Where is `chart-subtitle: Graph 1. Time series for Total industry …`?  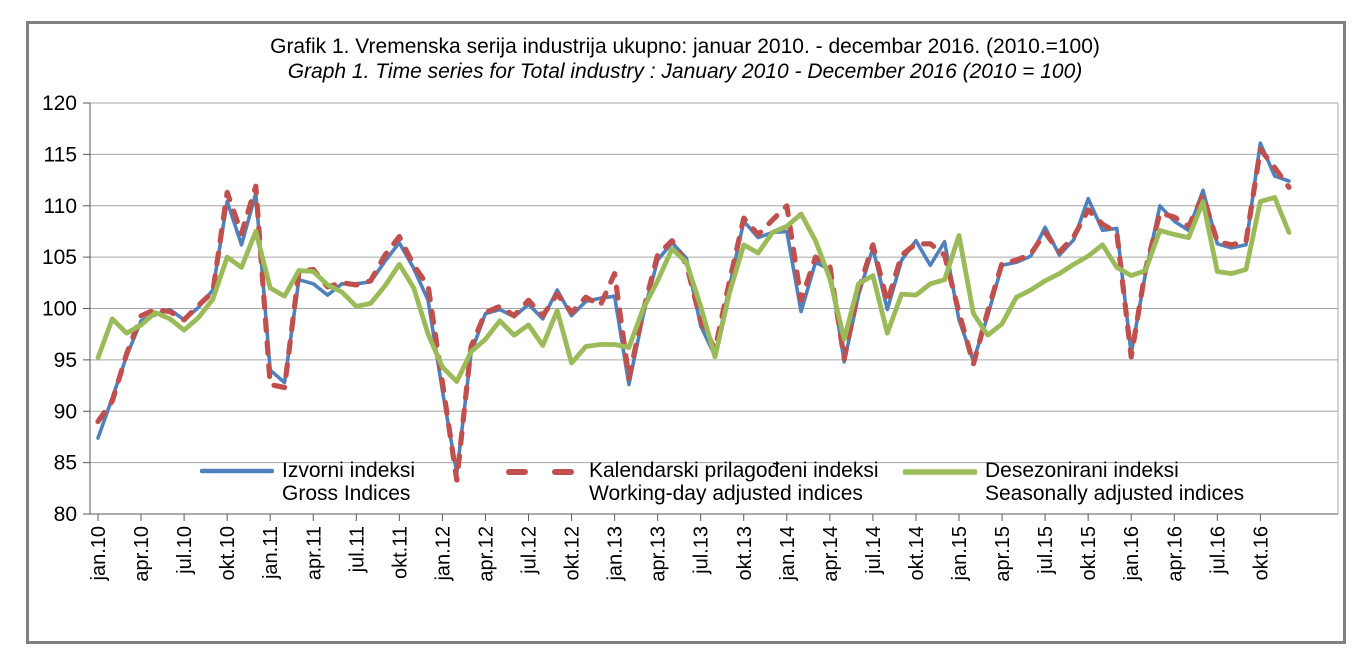 chart-subtitle: Graph 1. Time series for Total industry … is located at coordinates (685, 71).